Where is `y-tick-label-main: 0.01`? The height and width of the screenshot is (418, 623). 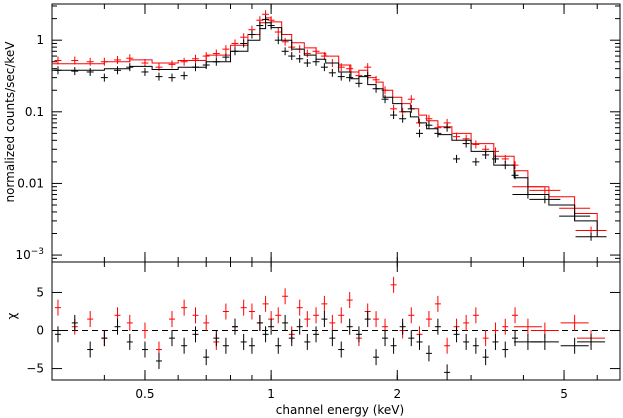
y-tick-label-main: 0.01 is located at coordinates (30, 183).